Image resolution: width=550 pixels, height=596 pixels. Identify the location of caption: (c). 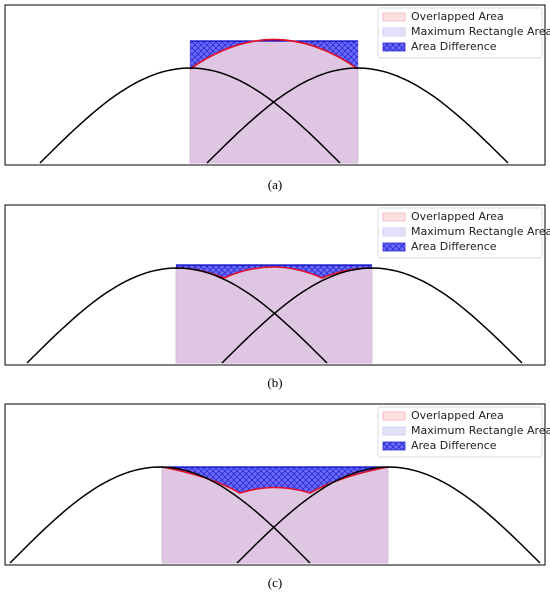
(275, 582).